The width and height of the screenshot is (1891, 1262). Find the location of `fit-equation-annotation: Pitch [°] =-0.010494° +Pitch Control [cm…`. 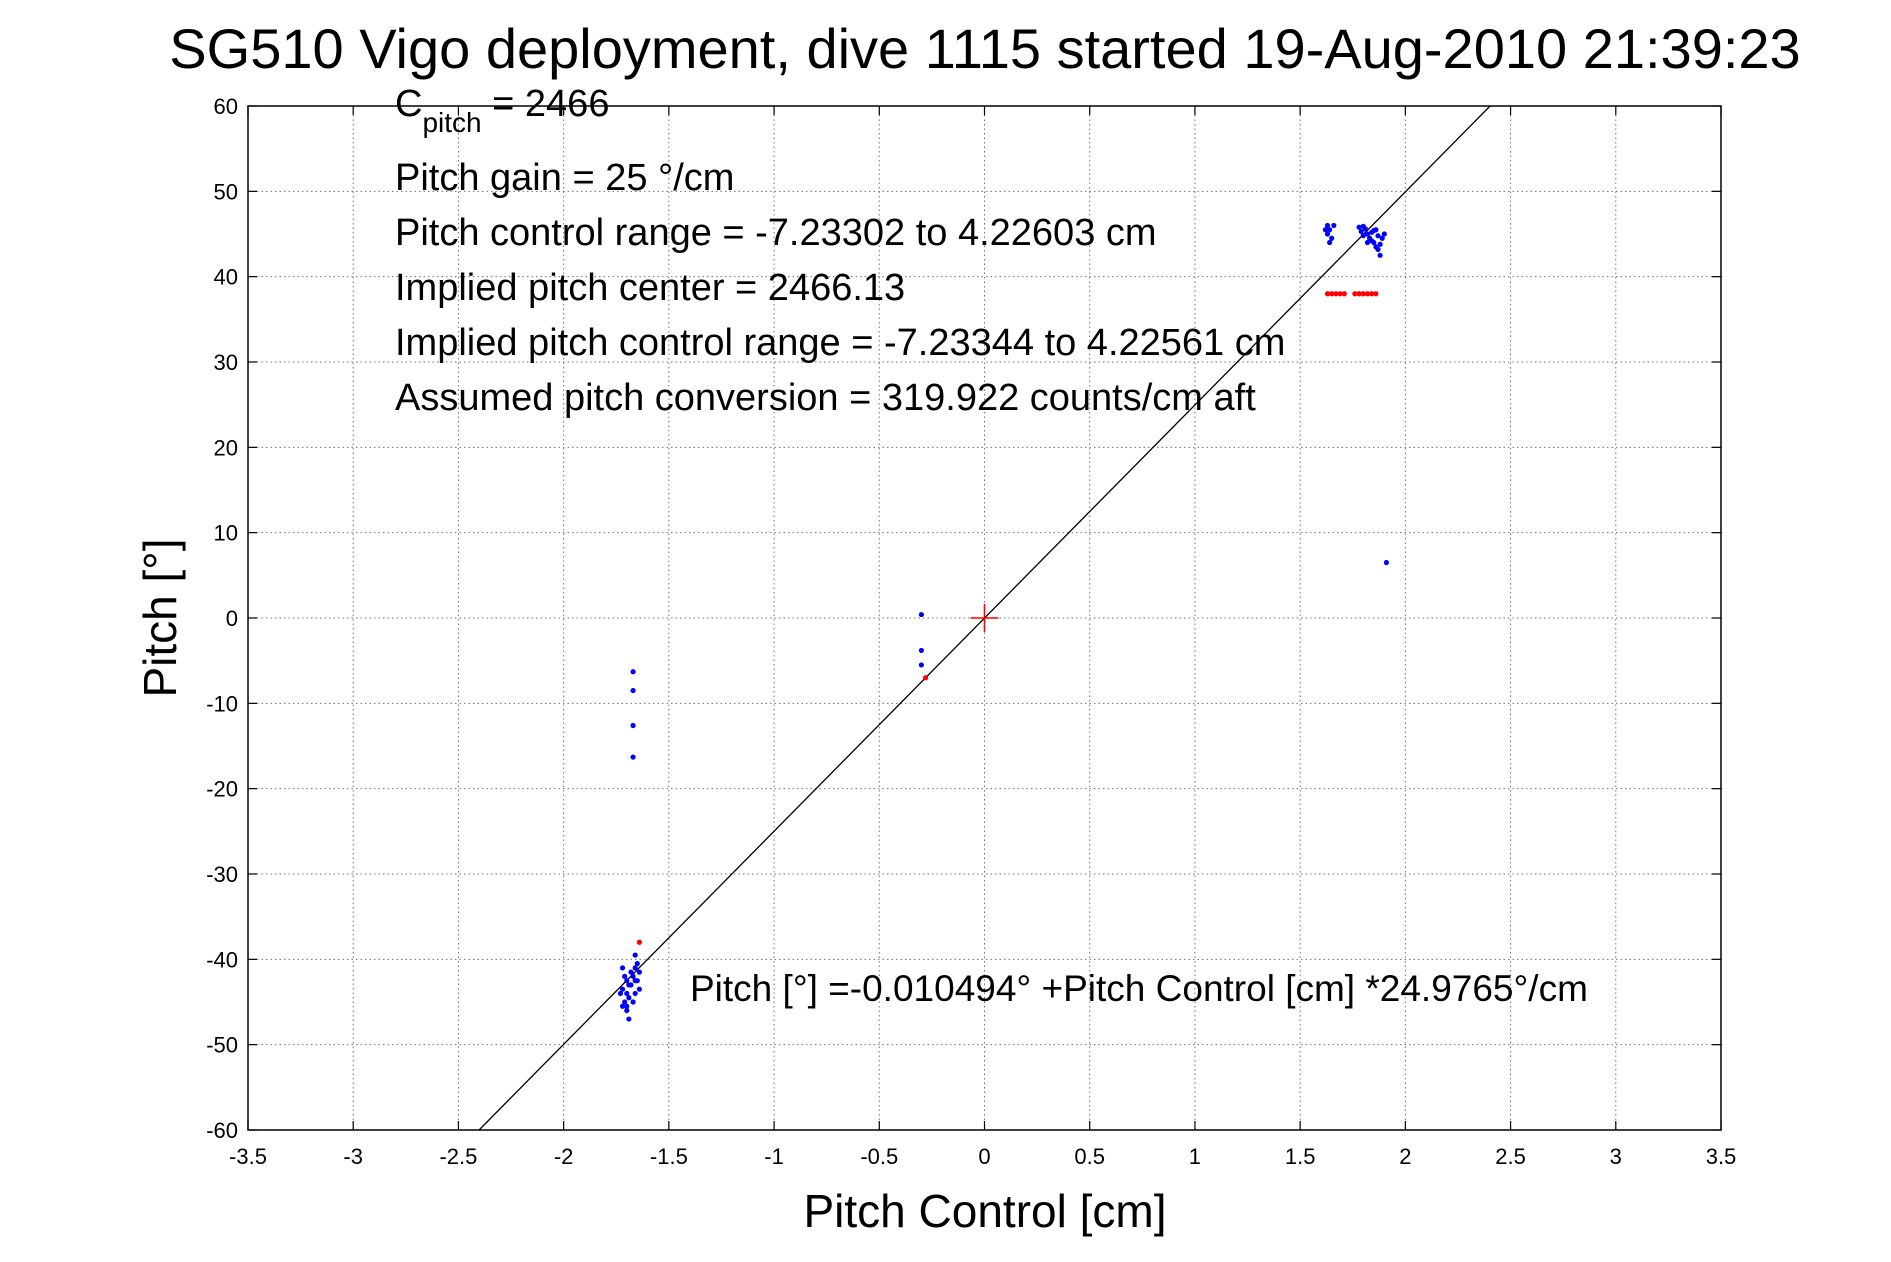

fit-equation-annotation: Pitch [°] =-0.010494° +Pitch Control [cm… is located at coordinates (1139, 988).